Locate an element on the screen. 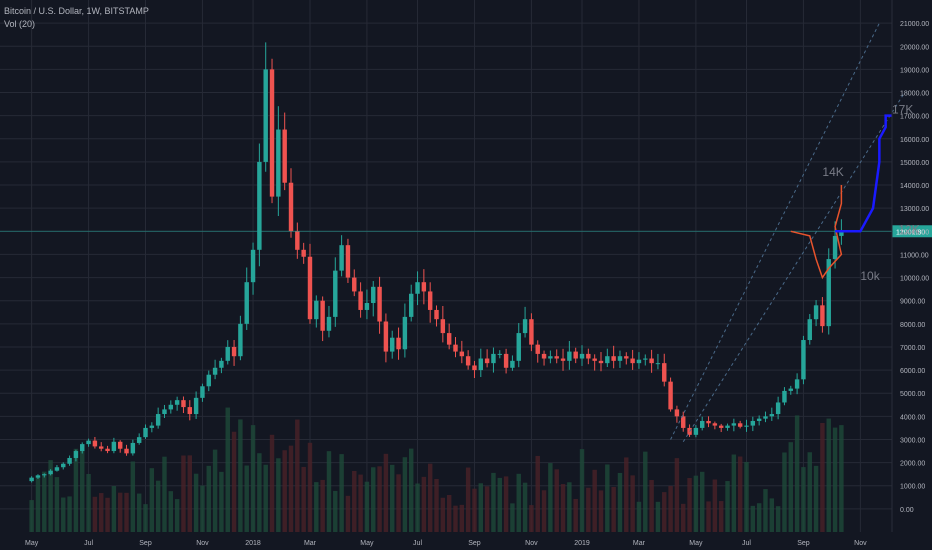  volume-indicator-label: Vol (20) is located at coordinates (20, 24).